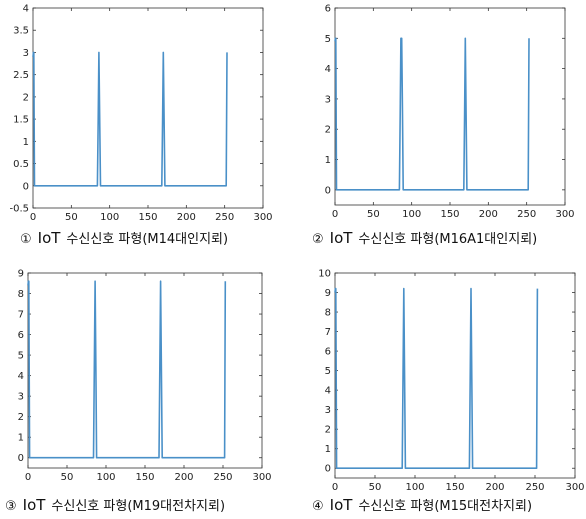 The width and height of the screenshot is (586, 519). What do you see at coordinates (324, 274) in the screenshot?
I see `y-tick-label: 10` at bounding box center [324, 274].